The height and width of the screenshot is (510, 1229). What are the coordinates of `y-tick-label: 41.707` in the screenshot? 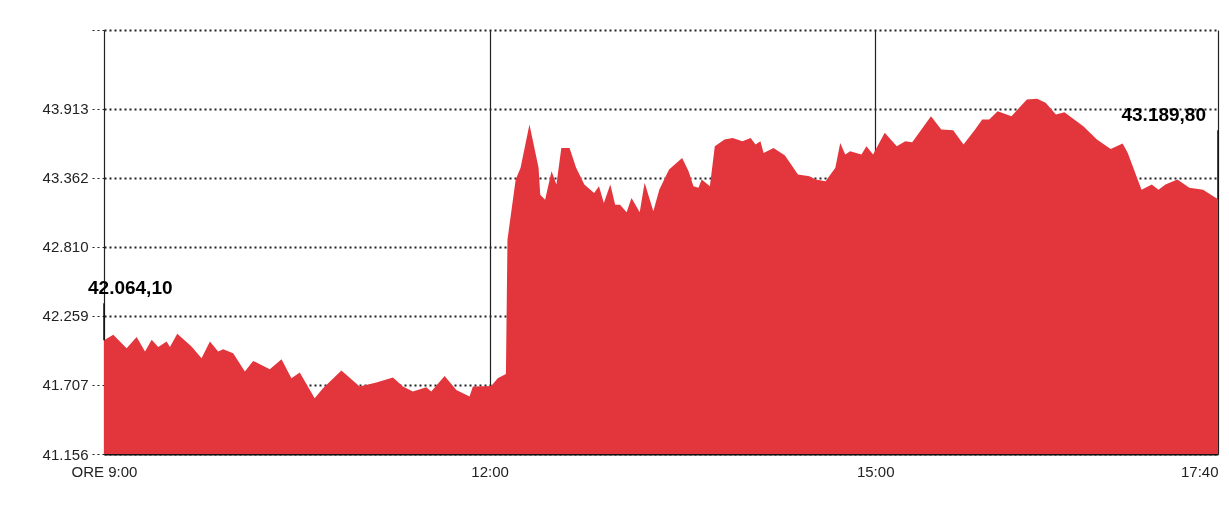 It's located at (65, 385).